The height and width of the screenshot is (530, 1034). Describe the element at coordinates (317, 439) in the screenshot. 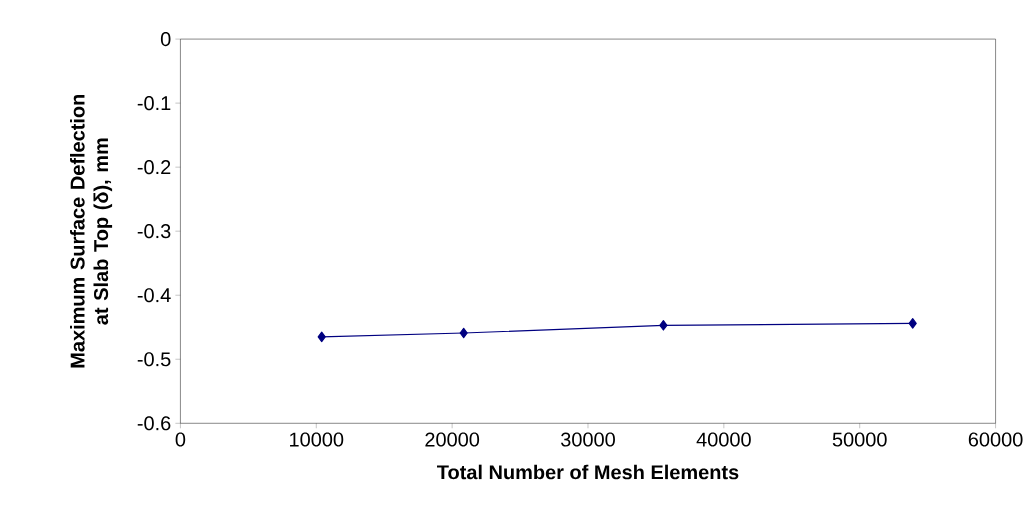

I see `x-tick-label: 10000` at that location.